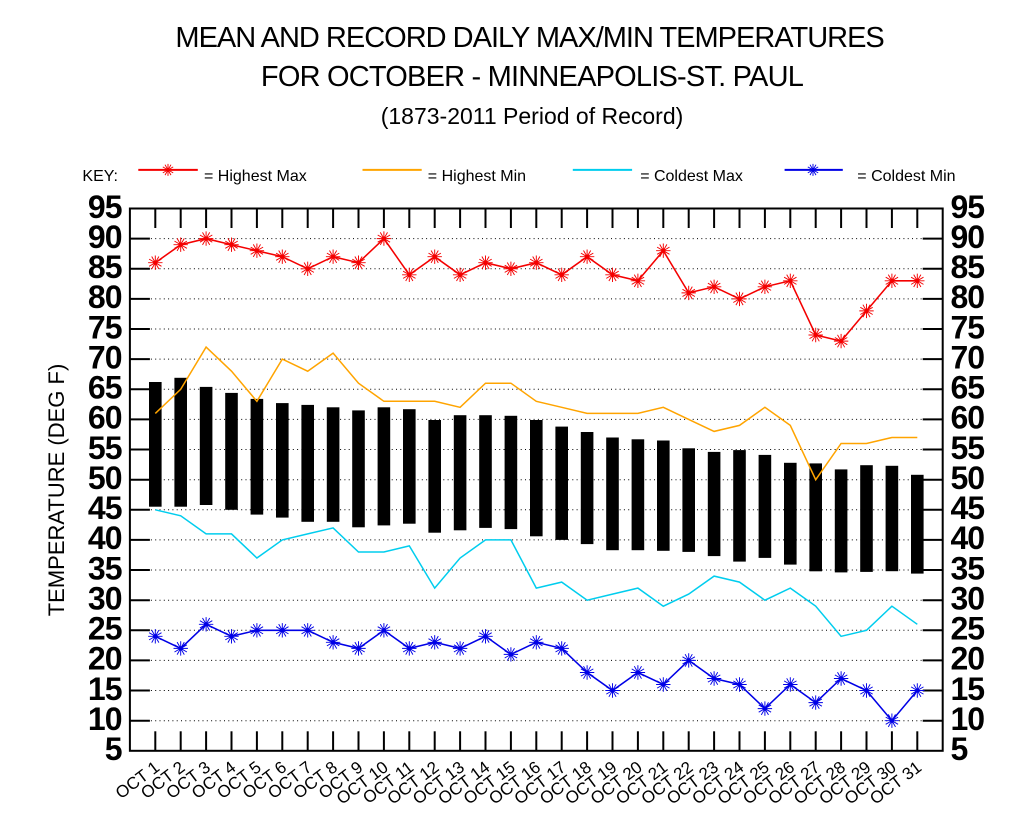 Image resolution: width=1028 pixels, height=829 pixels. Describe the element at coordinates (100, 176) in the screenshot. I see `svg-text: KEY:` at that location.